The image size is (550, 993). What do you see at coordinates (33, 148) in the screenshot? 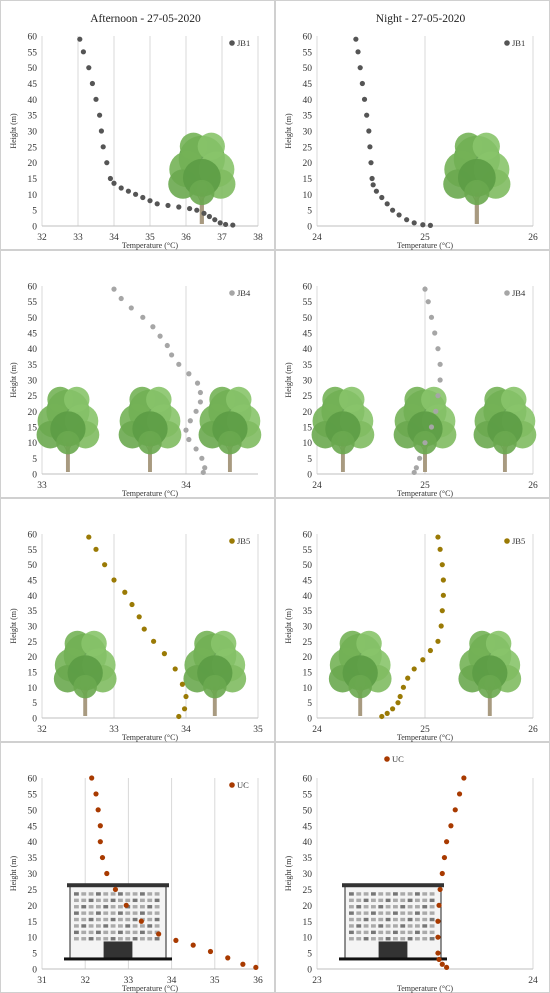
I see `y-tick-label: 25` at bounding box center [33, 148].